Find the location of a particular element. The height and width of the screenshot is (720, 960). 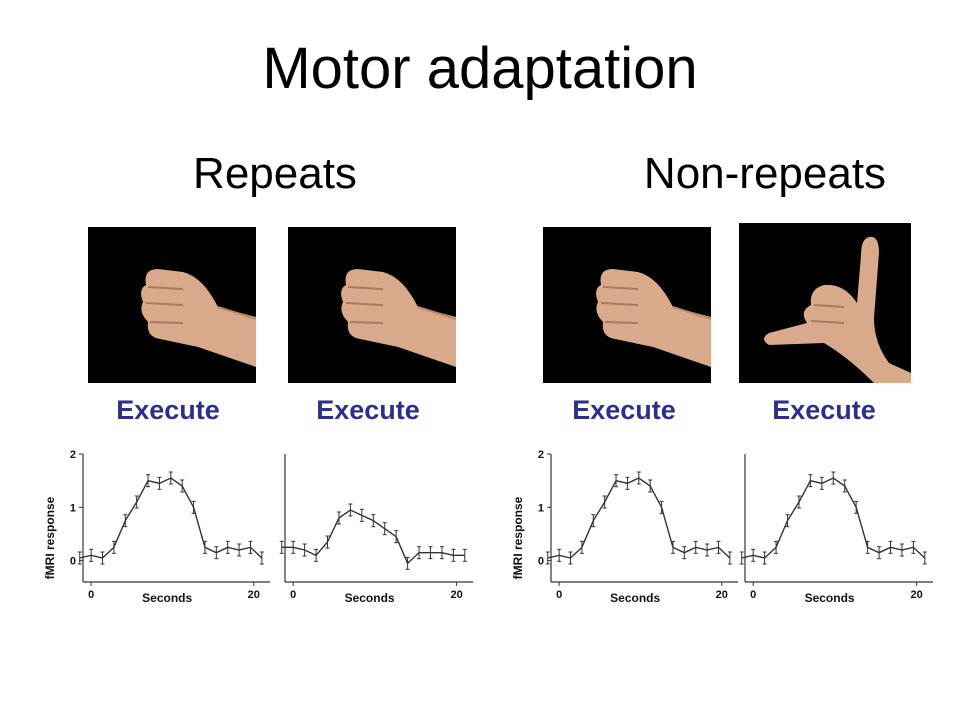

chart-nonrepeats-first: 0 1 2 0 20 Seconds fMRI response is located at coordinates (625, 529).